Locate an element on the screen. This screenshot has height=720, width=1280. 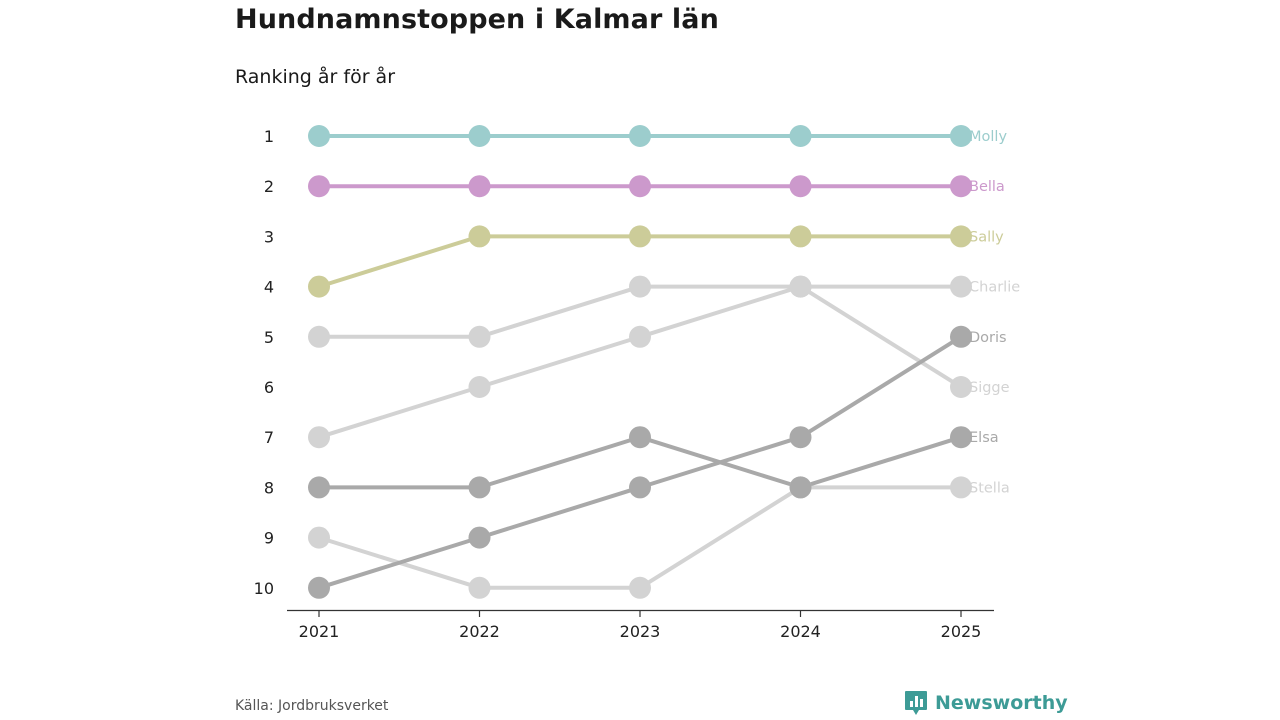
series-dot-bella-2023 is located at coordinates (640, 186).